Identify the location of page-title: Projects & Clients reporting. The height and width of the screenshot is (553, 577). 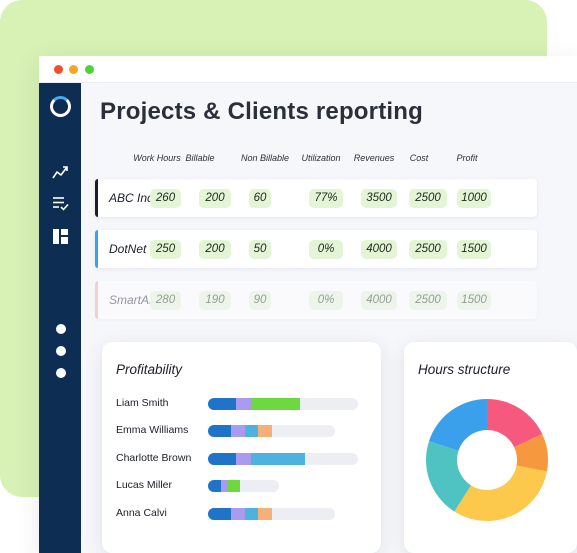
(261, 111).